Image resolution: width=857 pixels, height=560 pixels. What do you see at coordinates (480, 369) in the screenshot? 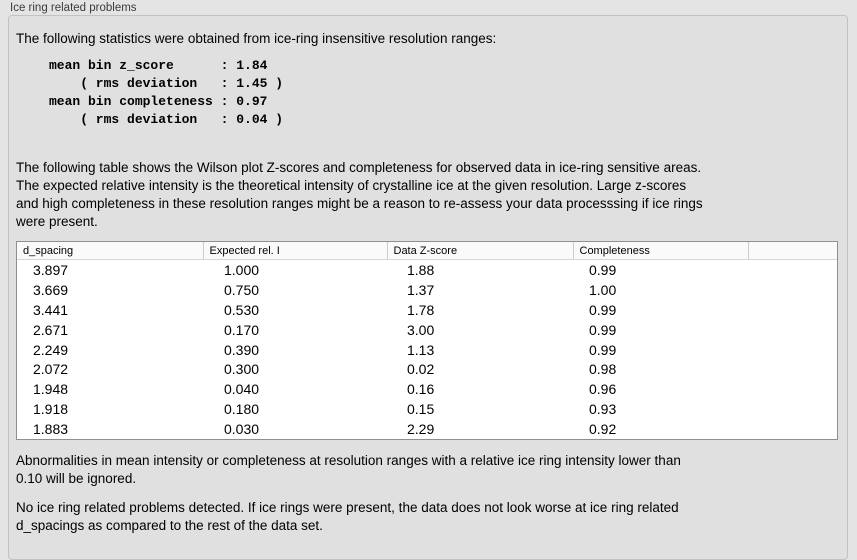
I see `table-cell: 0.02` at bounding box center [480, 369].